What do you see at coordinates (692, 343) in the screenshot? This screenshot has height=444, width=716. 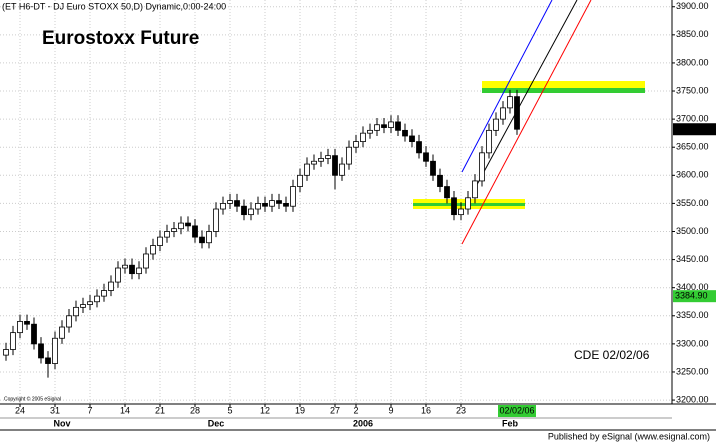 I see `y-tick-label: 3300.00` at bounding box center [692, 343].